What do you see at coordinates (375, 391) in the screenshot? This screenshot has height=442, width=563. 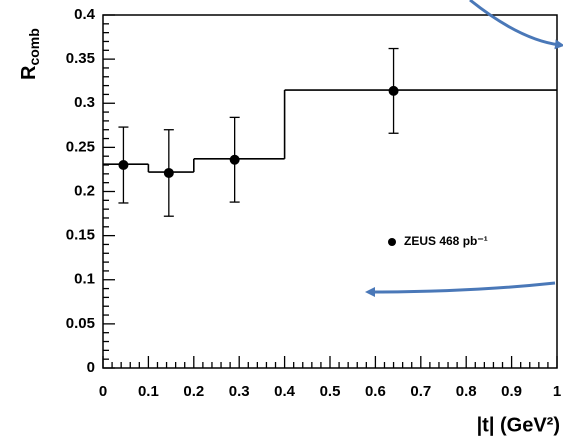 I see `x-tick-label: 0.6` at bounding box center [375, 391].